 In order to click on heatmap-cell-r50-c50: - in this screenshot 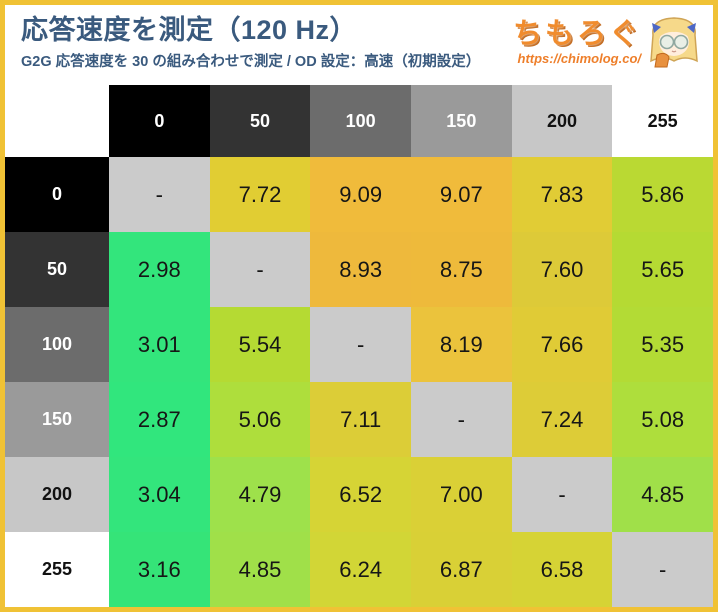, I will do `click(260, 269)`.